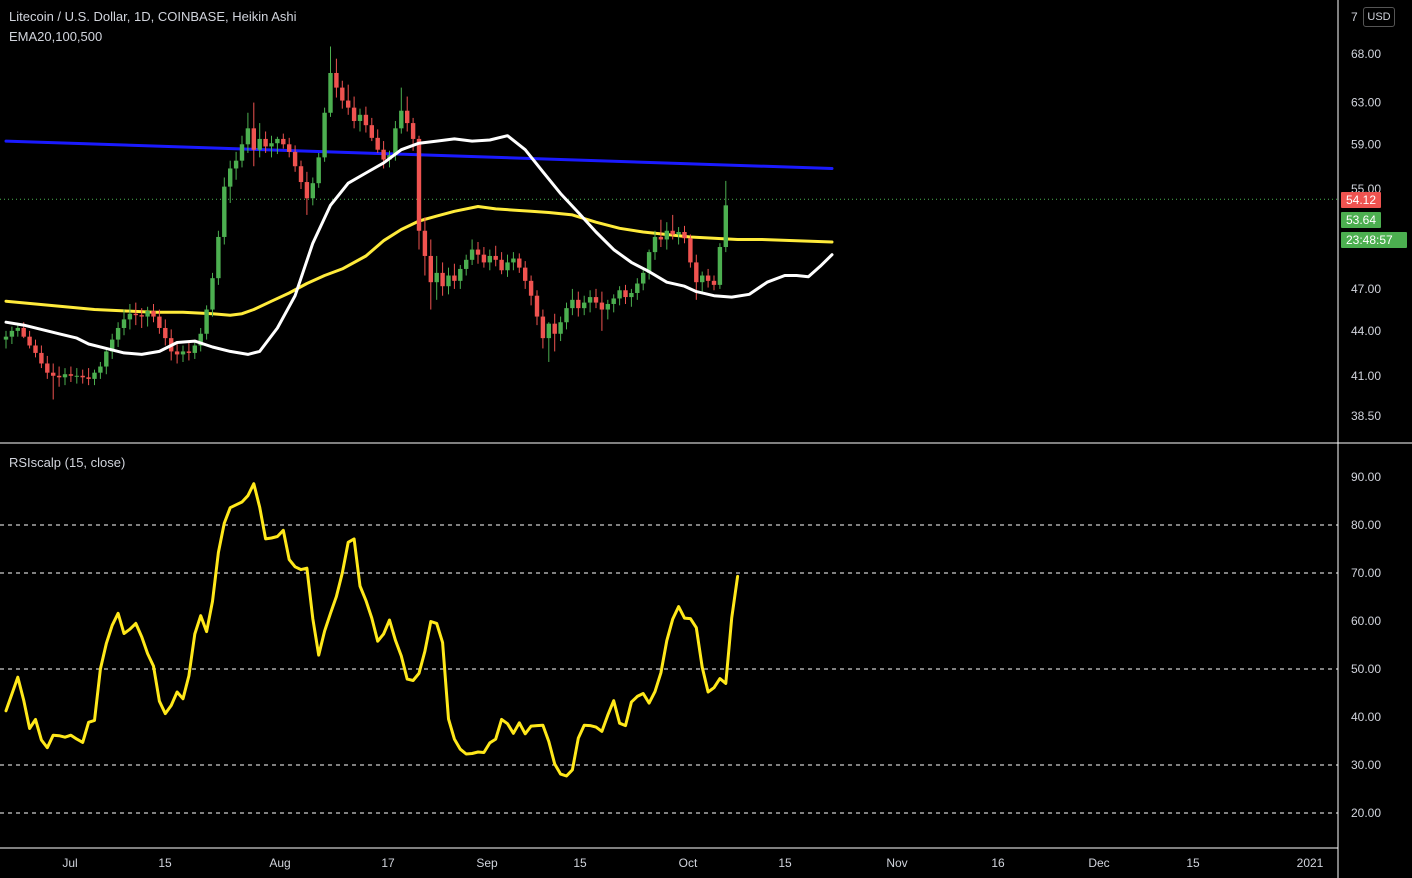  I want to click on rsi-tick-label: 80.00, so click(1366, 525).